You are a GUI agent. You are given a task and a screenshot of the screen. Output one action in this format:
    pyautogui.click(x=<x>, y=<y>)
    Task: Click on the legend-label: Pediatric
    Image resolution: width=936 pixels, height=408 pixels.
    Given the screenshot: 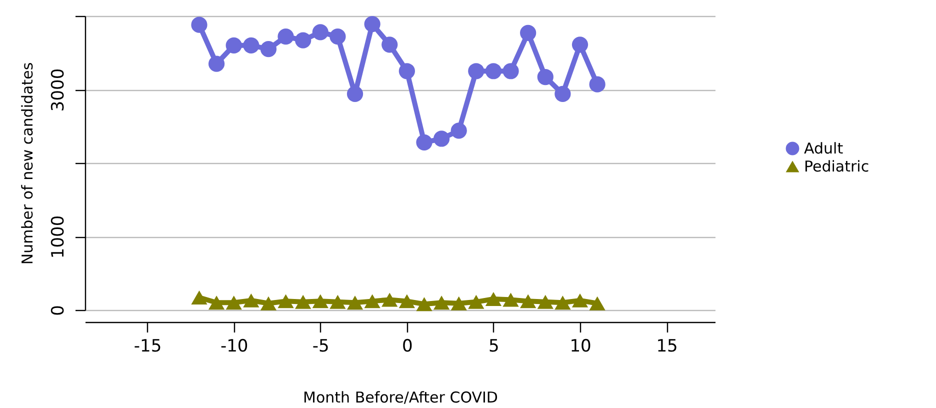 What is the action you would take?
    pyautogui.click(x=837, y=167)
    